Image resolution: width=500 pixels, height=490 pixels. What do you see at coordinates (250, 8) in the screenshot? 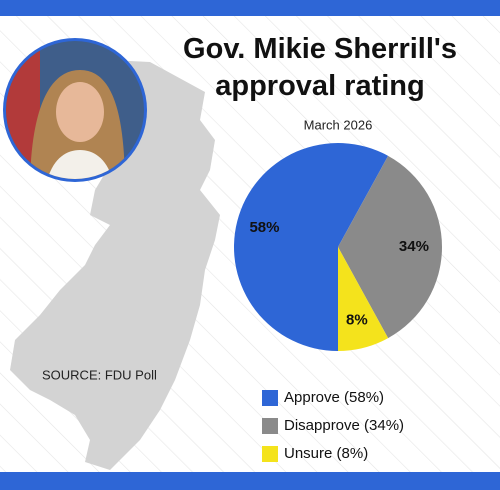
I see `top-bar` at bounding box center [250, 8].